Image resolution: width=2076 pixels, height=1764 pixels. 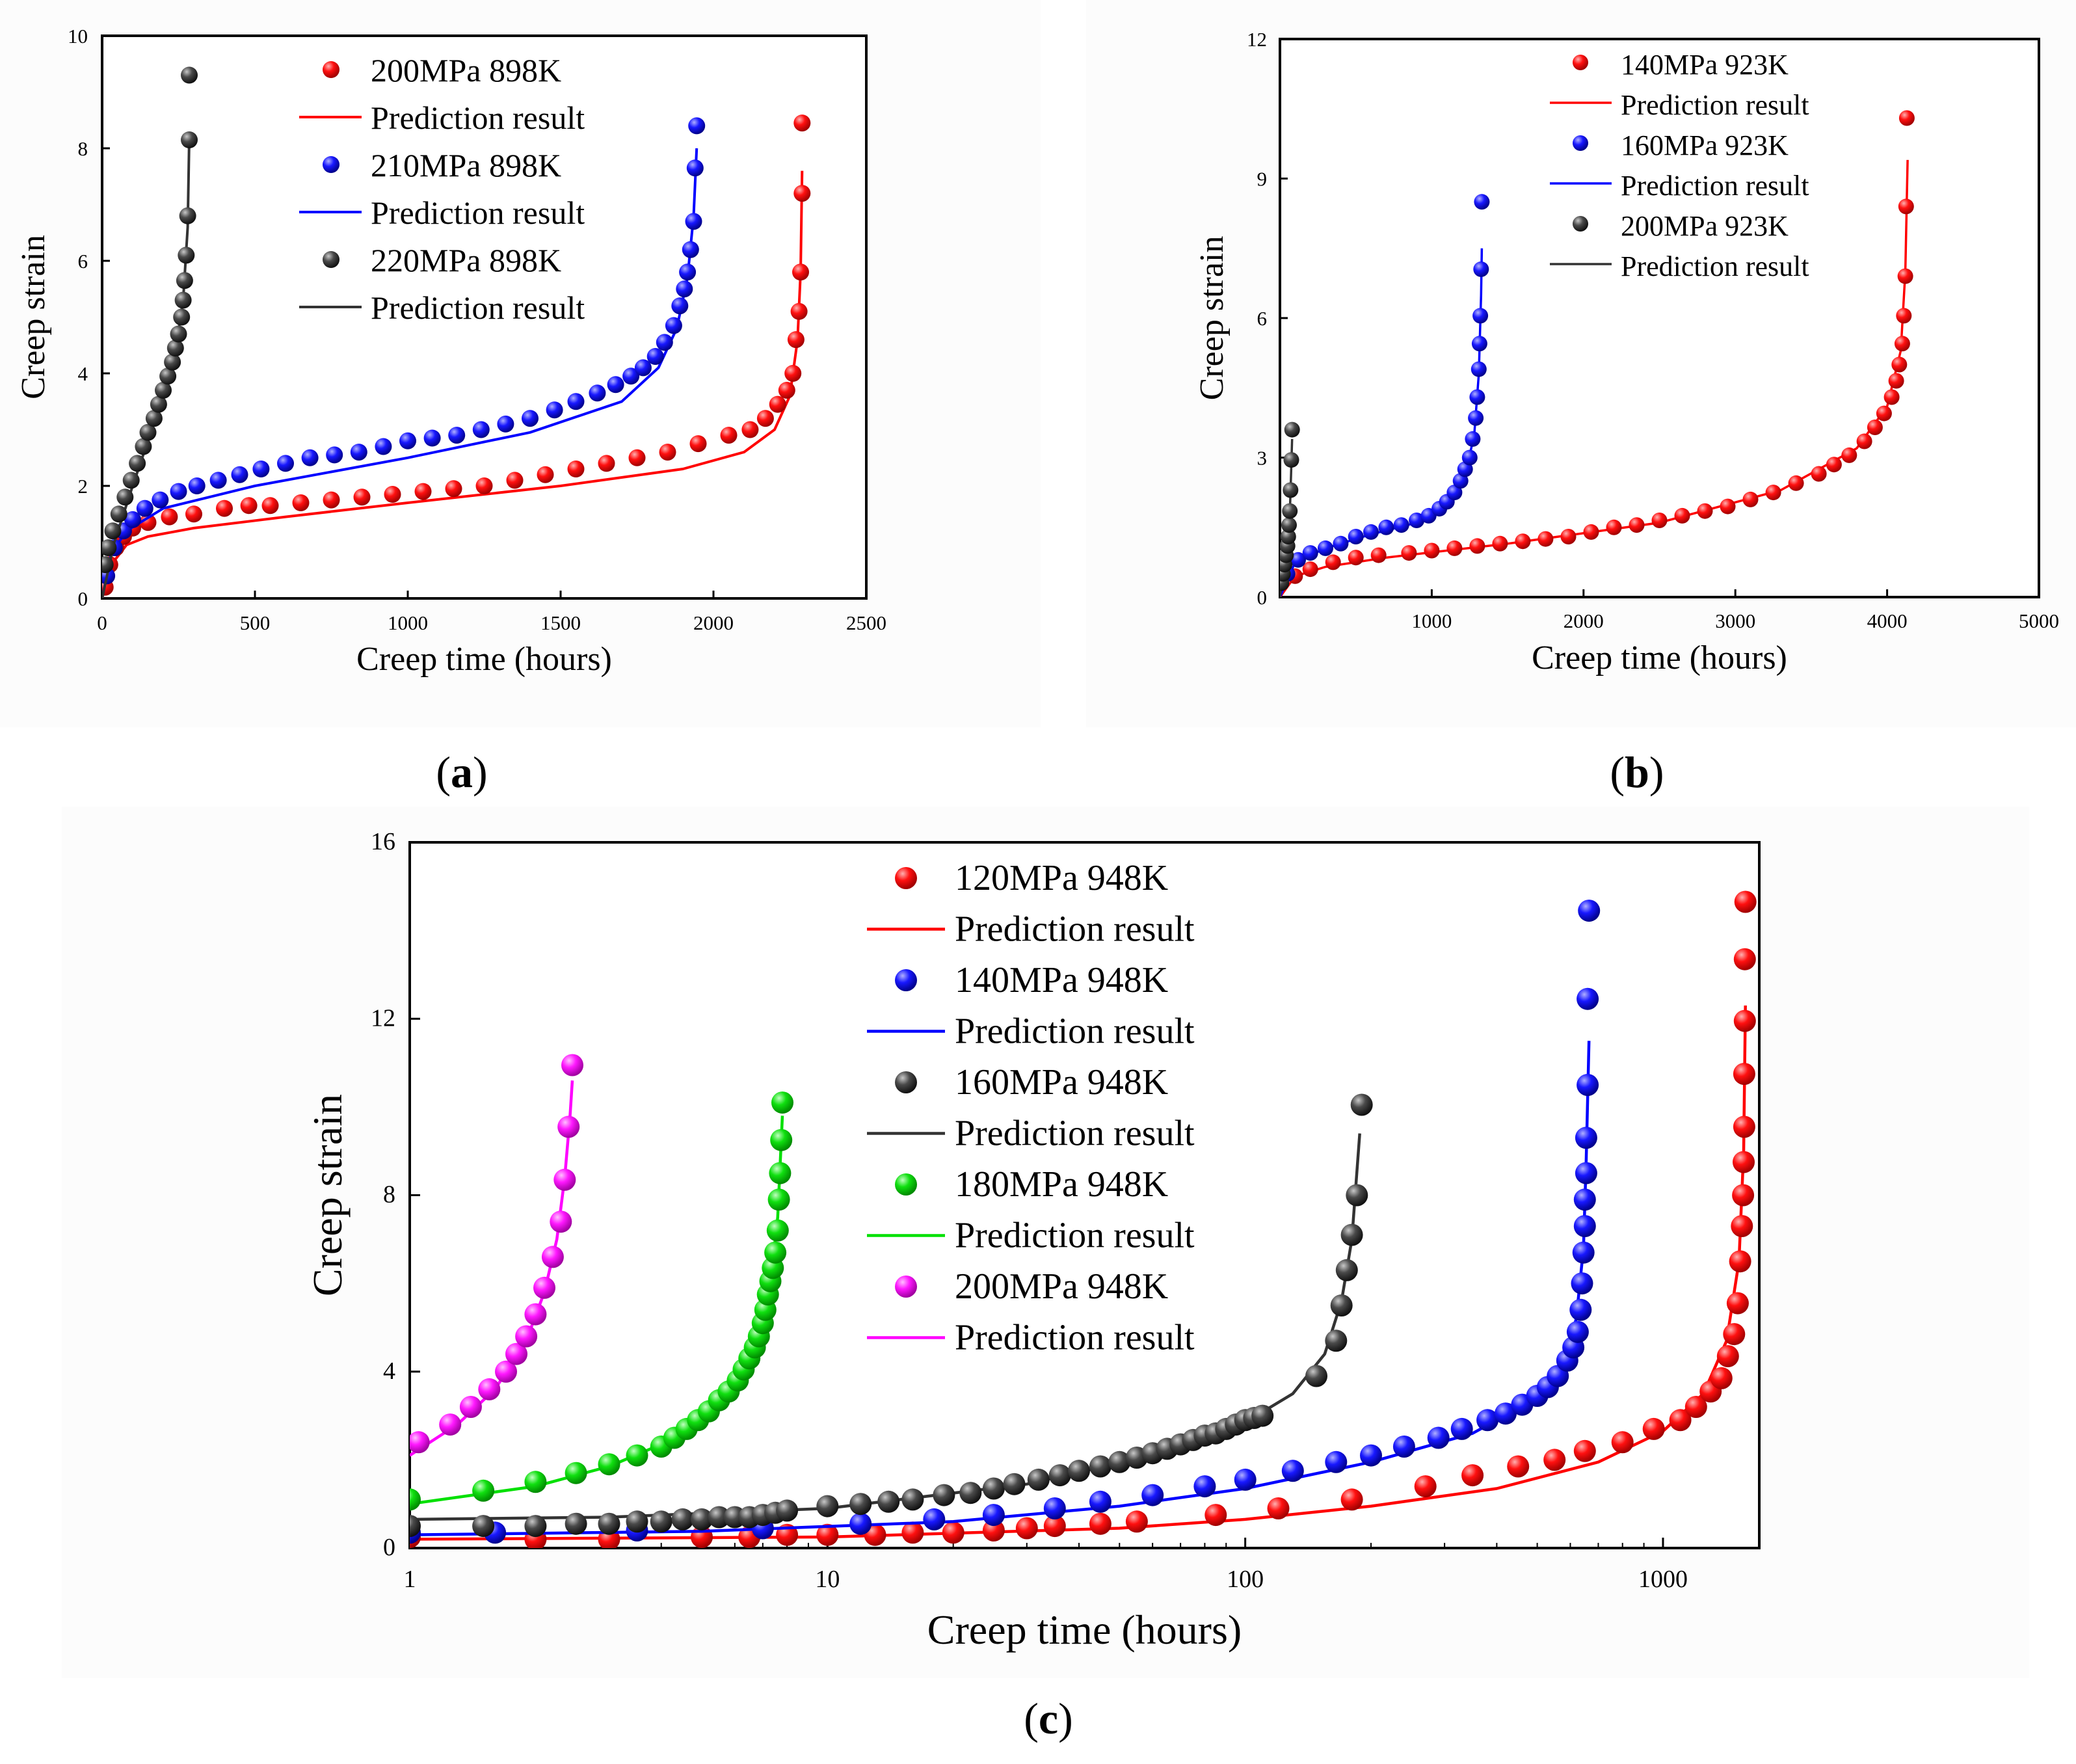 What do you see at coordinates (1245, 1579) in the screenshot?
I see `x-tick-label: 100` at bounding box center [1245, 1579].